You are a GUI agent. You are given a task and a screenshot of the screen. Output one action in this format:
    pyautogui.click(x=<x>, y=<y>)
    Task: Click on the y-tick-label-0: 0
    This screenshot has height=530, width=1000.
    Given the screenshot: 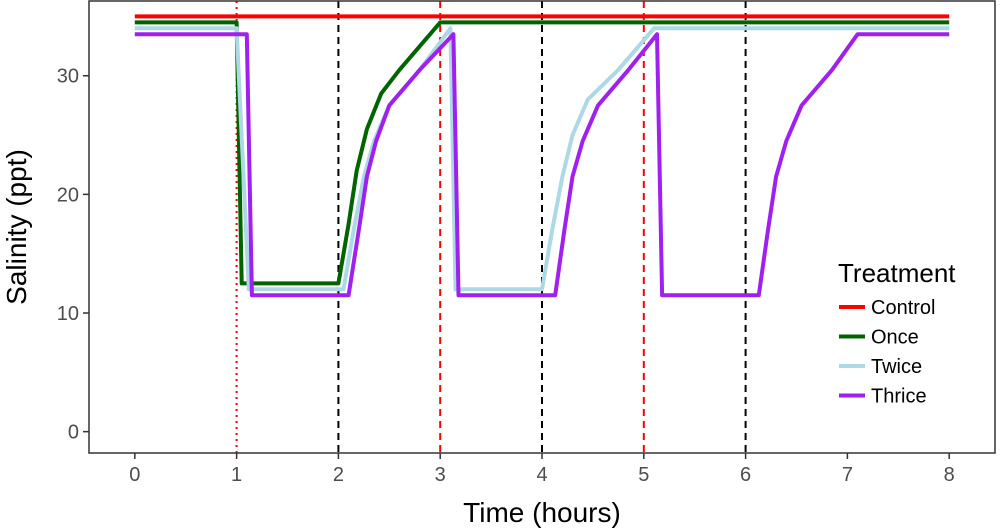 What is the action you would take?
    pyautogui.click(x=73, y=433)
    